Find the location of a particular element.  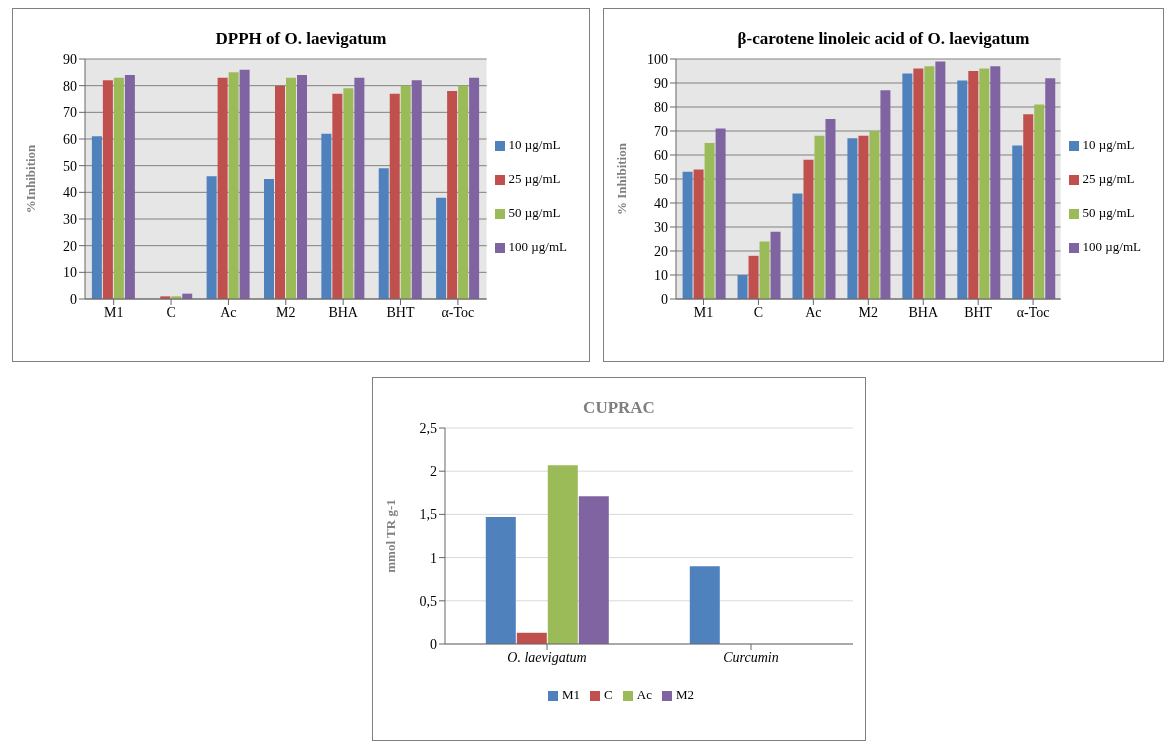

chart-title: DPPH of O. laevigatum is located at coordinates (301, 39).